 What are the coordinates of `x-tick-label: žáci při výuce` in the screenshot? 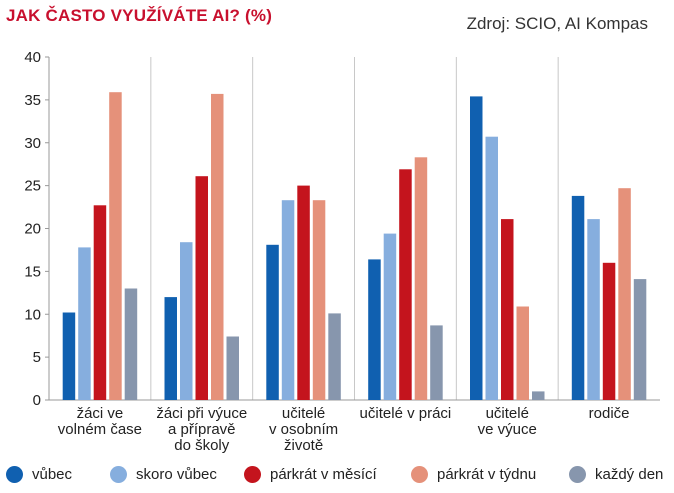 It's located at (201, 413).